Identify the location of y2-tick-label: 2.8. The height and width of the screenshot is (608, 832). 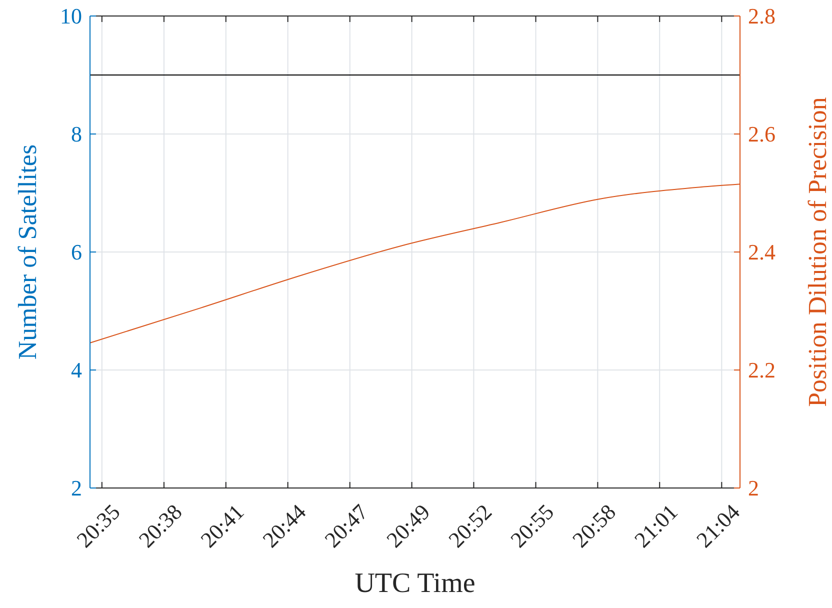
(762, 16).